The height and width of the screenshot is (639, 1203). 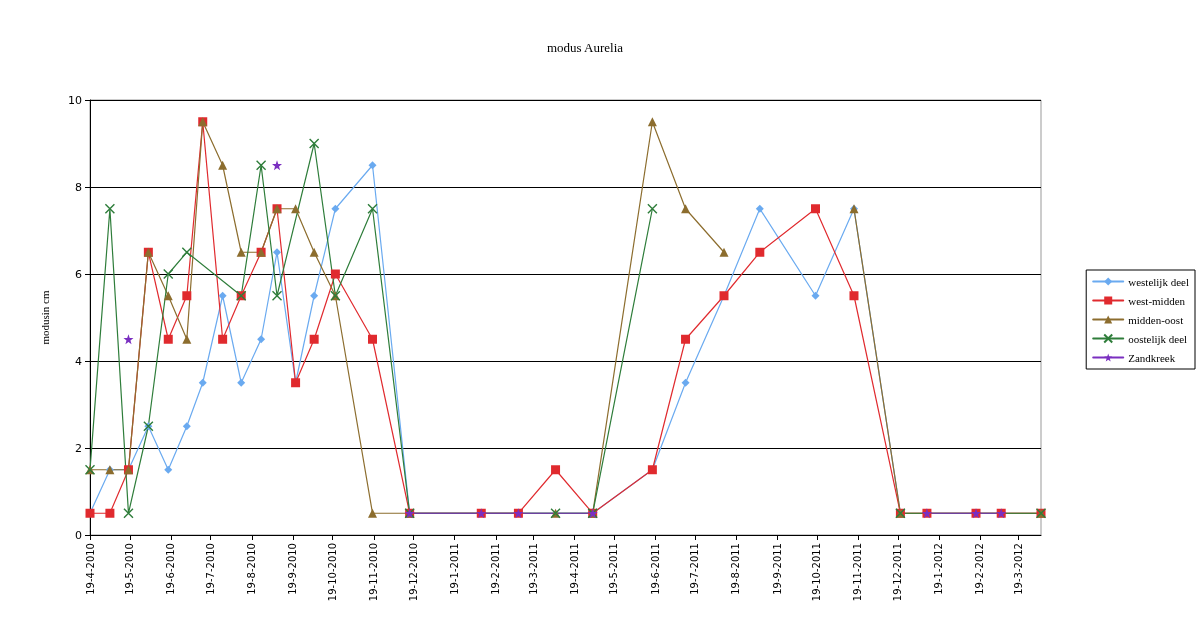 What do you see at coordinates (75, 100) in the screenshot?
I see `y-tick-label: 10` at bounding box center [75, 100].